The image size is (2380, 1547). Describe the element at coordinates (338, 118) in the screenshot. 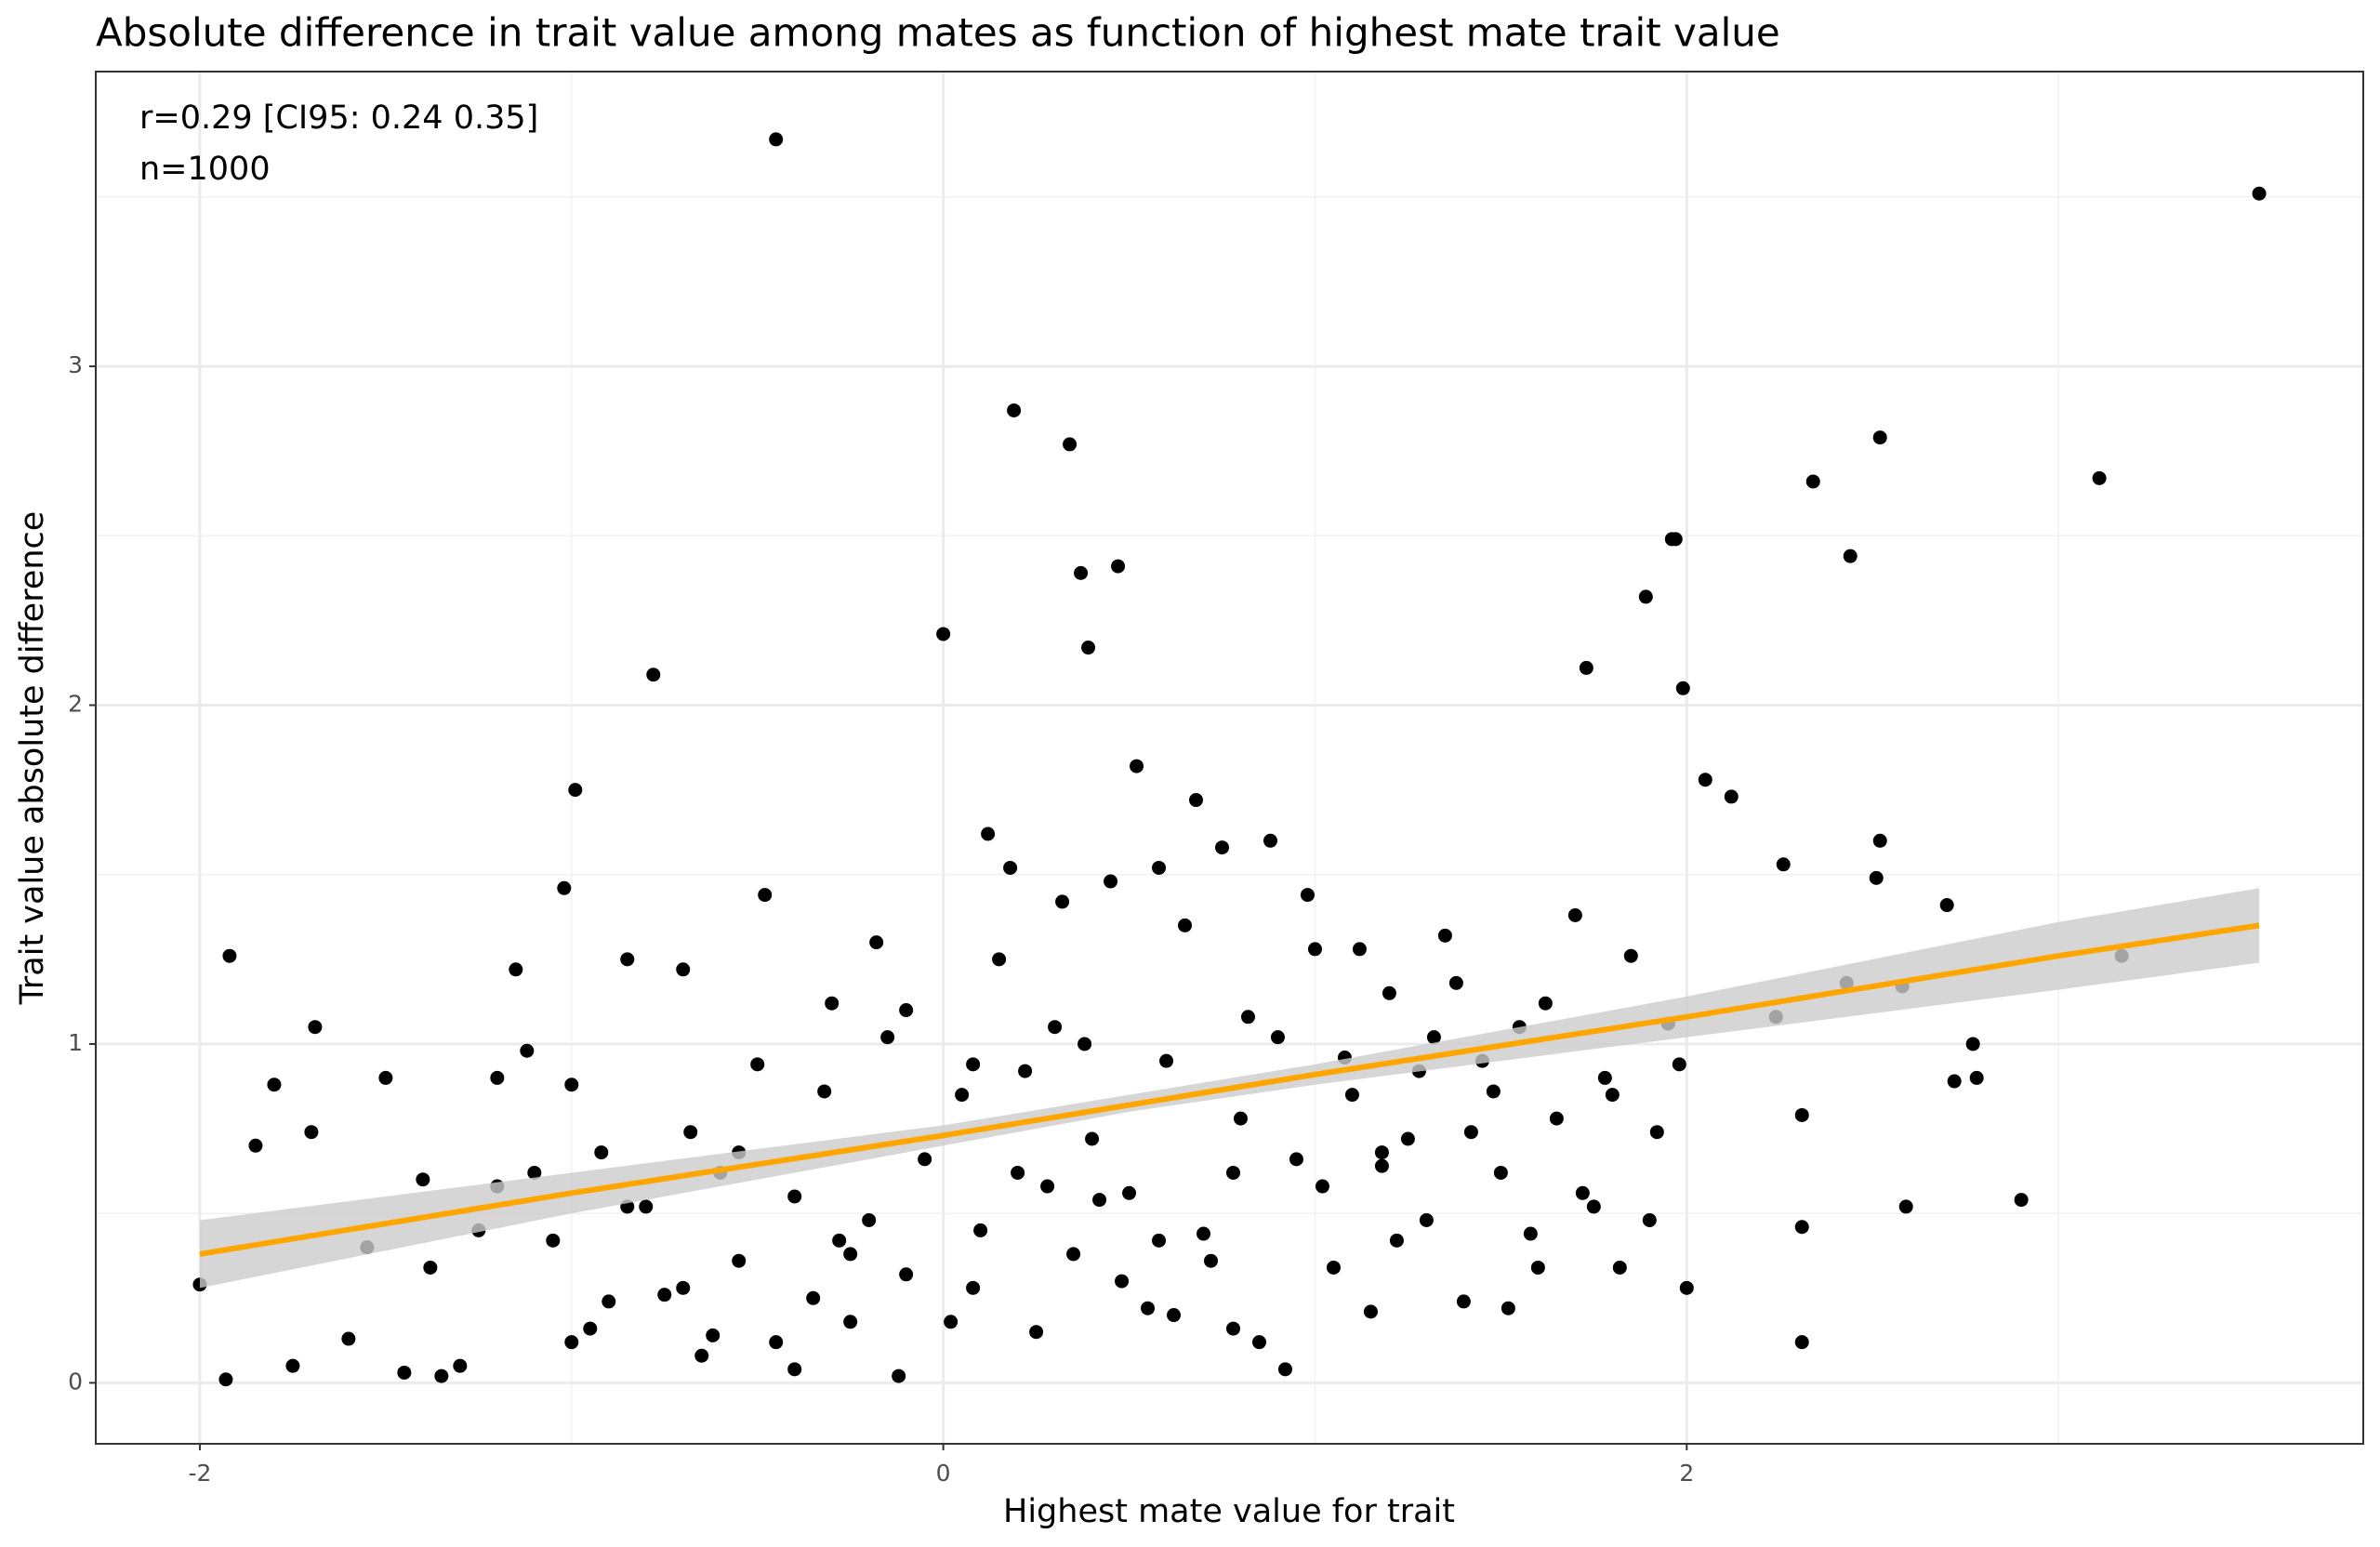

I see `annotation: r=0.29 [CI95: 0.24 0.35]` at that location.